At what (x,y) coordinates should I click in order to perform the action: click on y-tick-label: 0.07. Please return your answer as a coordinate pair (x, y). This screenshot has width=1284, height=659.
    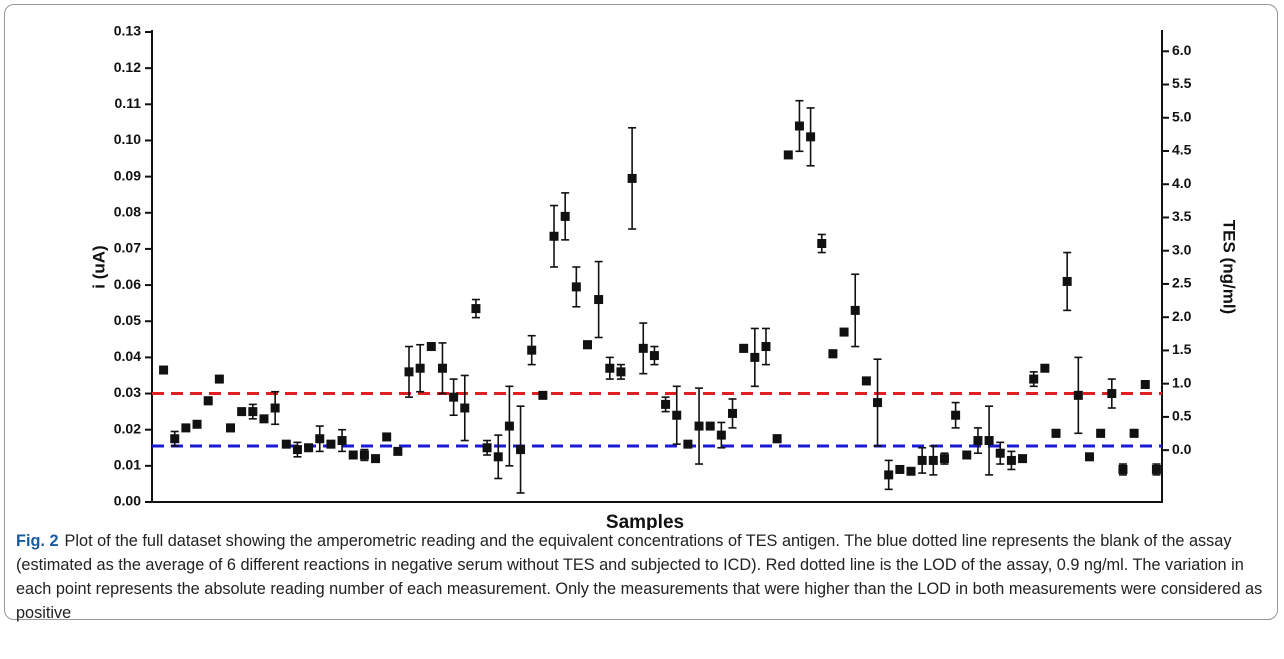
    Looking at the image, I should click on (127, 248).